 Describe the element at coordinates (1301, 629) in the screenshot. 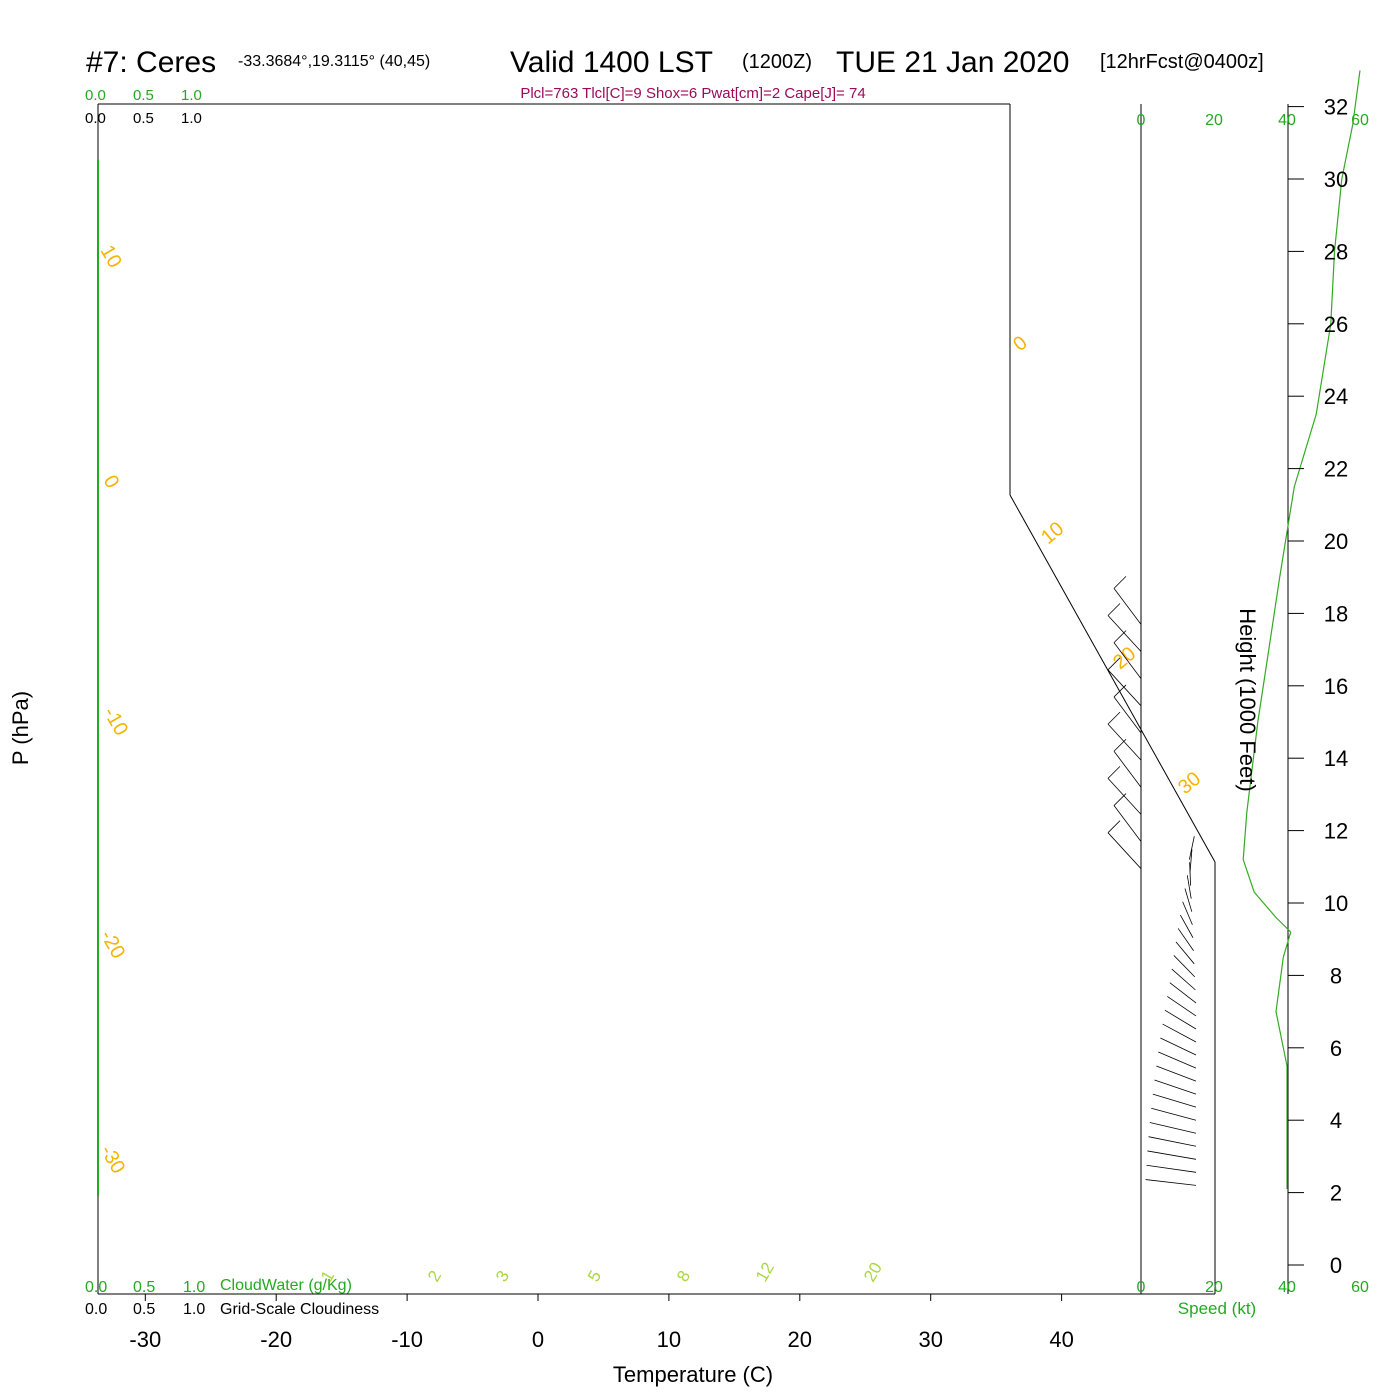

I see `wind-speed-profile` at that location.